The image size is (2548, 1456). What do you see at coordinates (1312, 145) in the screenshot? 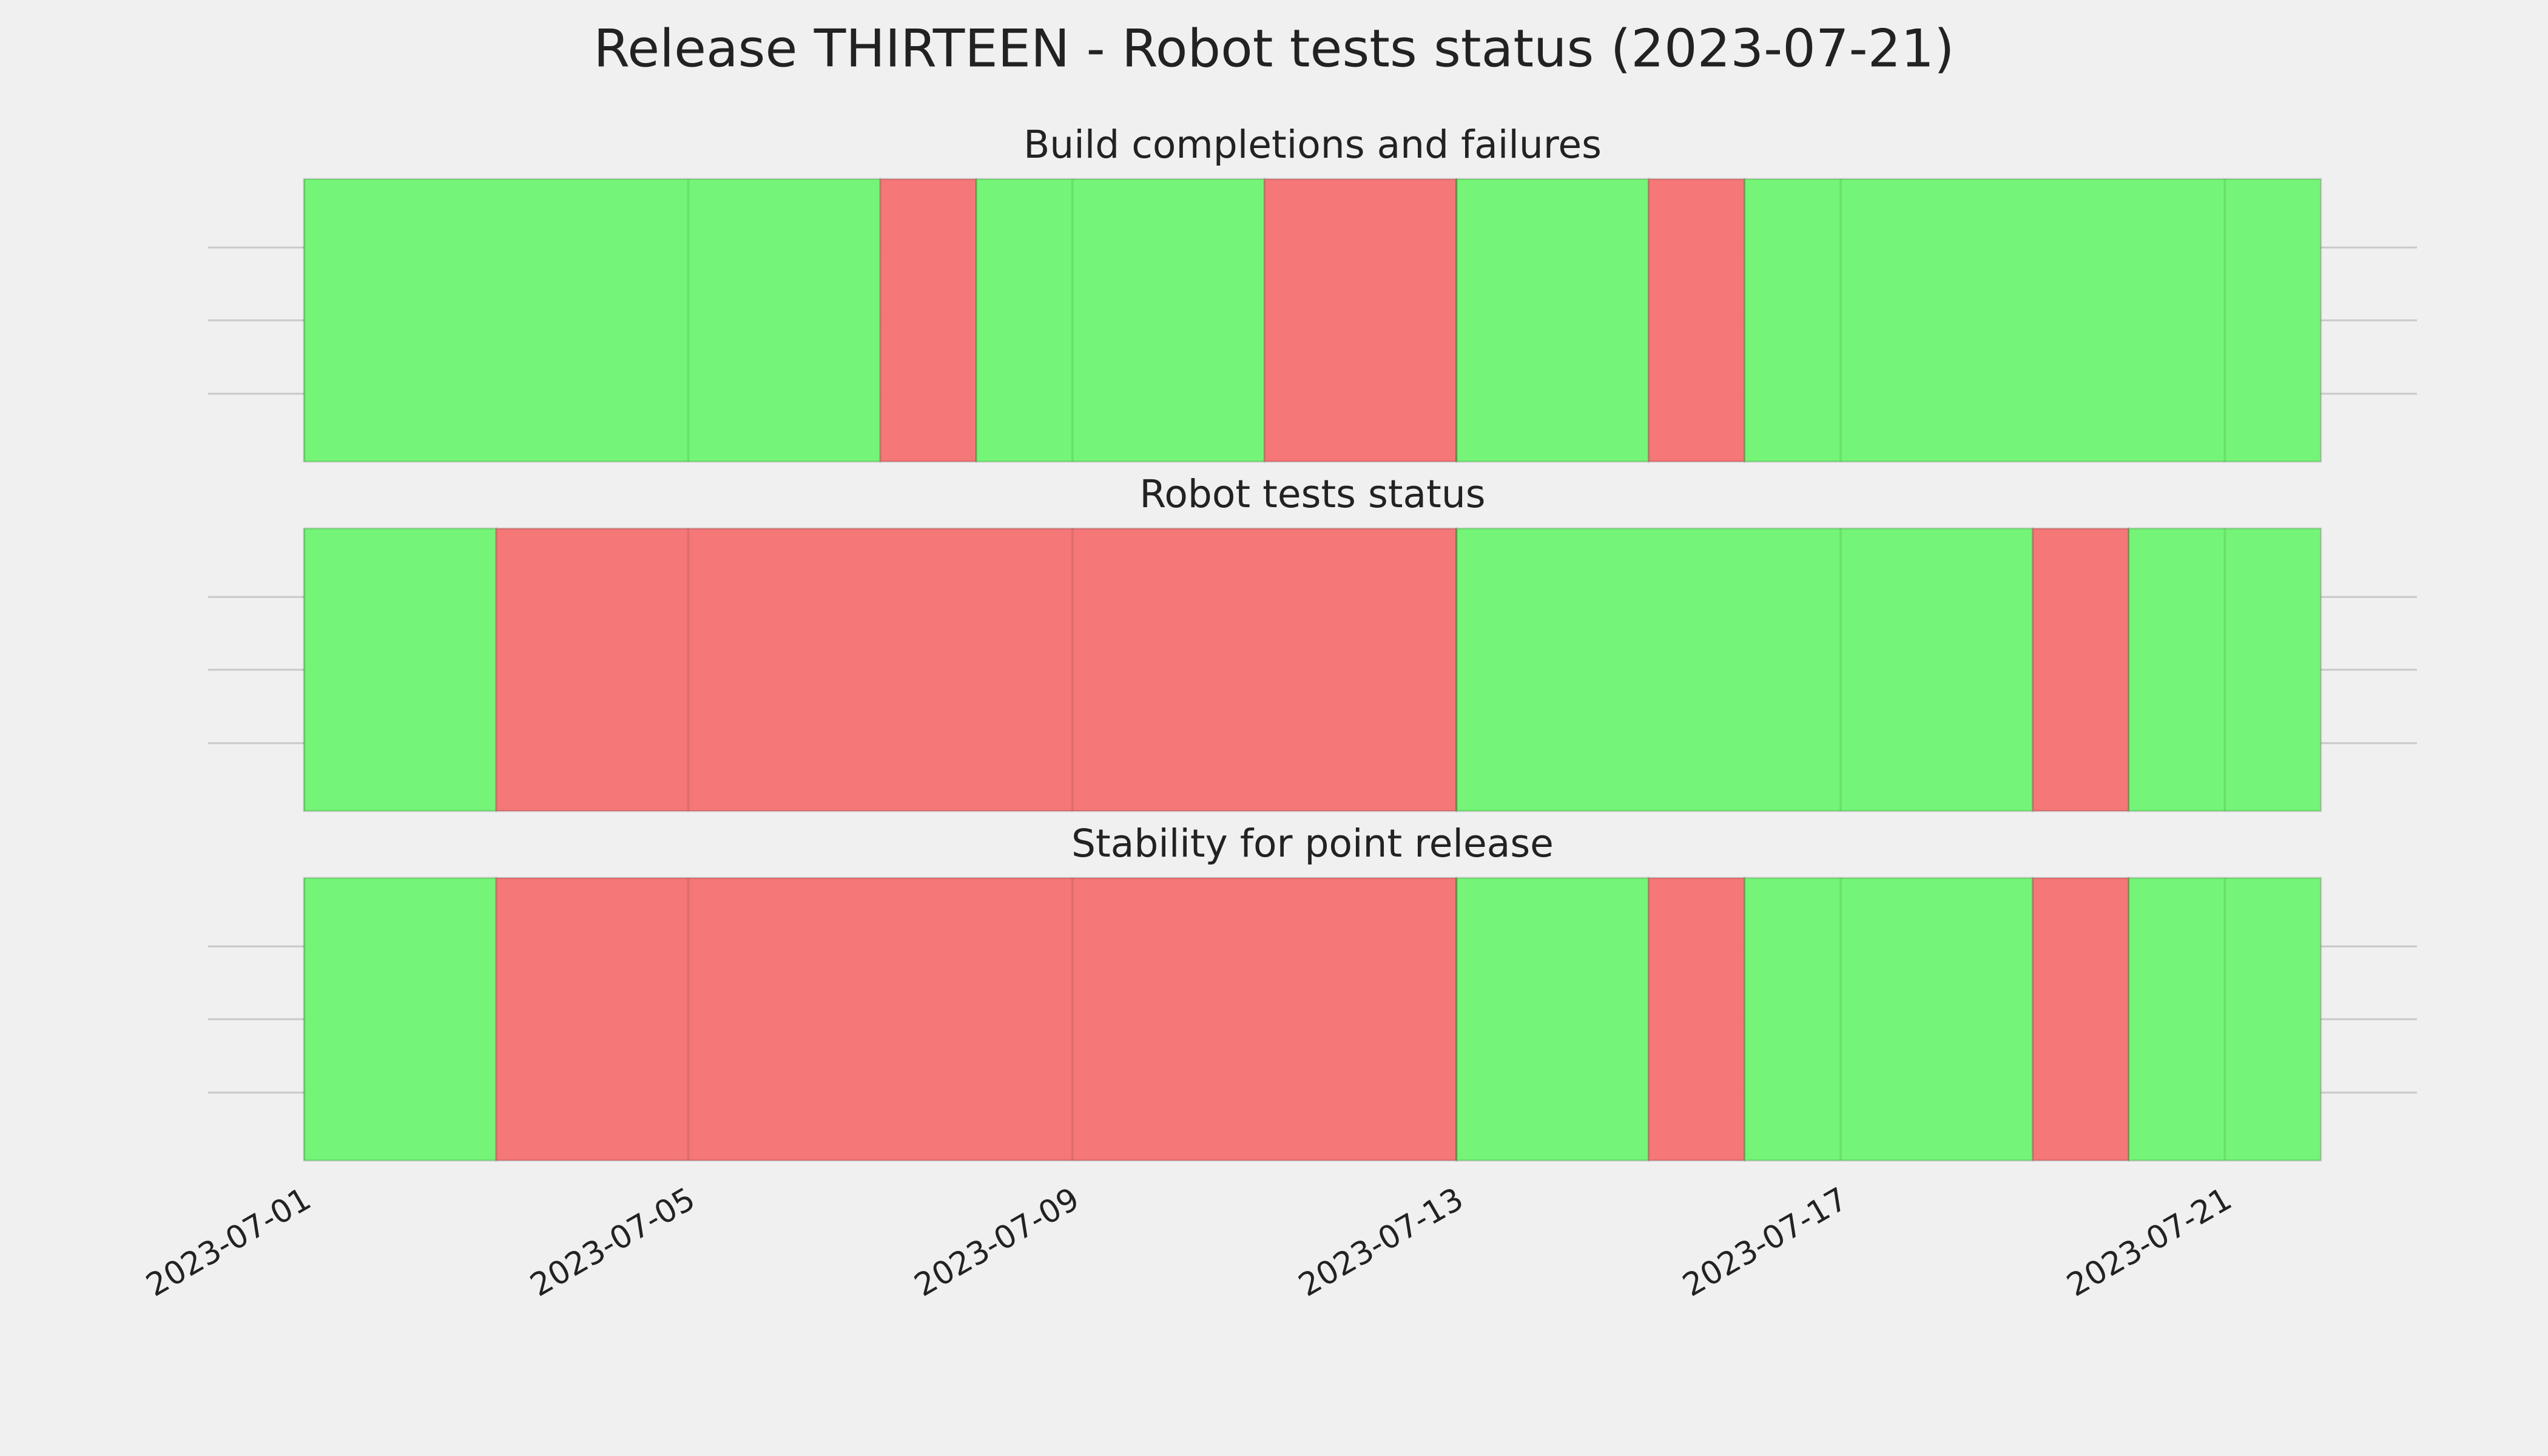
I see `subplot-title: Build completions and failures` at bounding box center [1312, 145].